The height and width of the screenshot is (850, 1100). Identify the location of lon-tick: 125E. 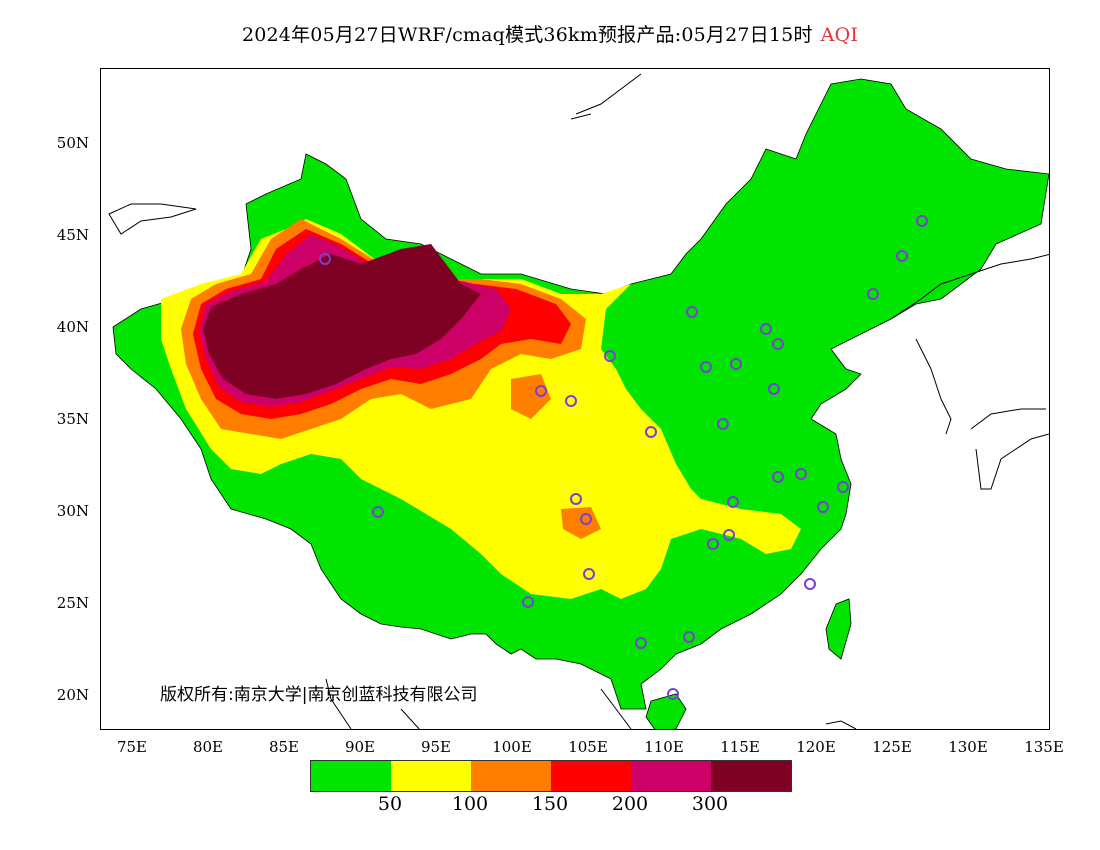
(892, 747).